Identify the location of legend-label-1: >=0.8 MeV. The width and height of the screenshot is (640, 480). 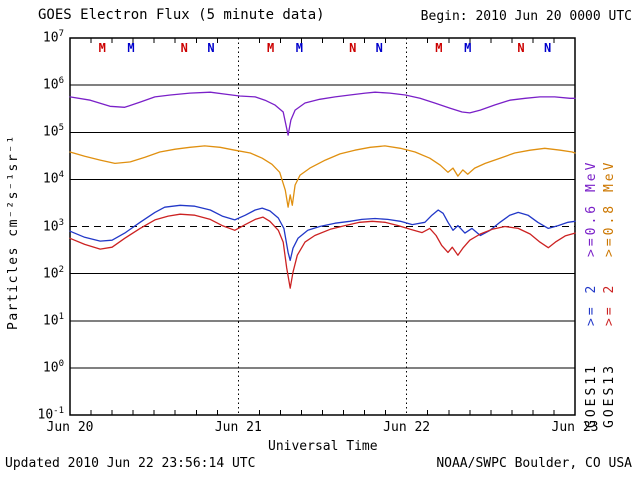
(609, 208).